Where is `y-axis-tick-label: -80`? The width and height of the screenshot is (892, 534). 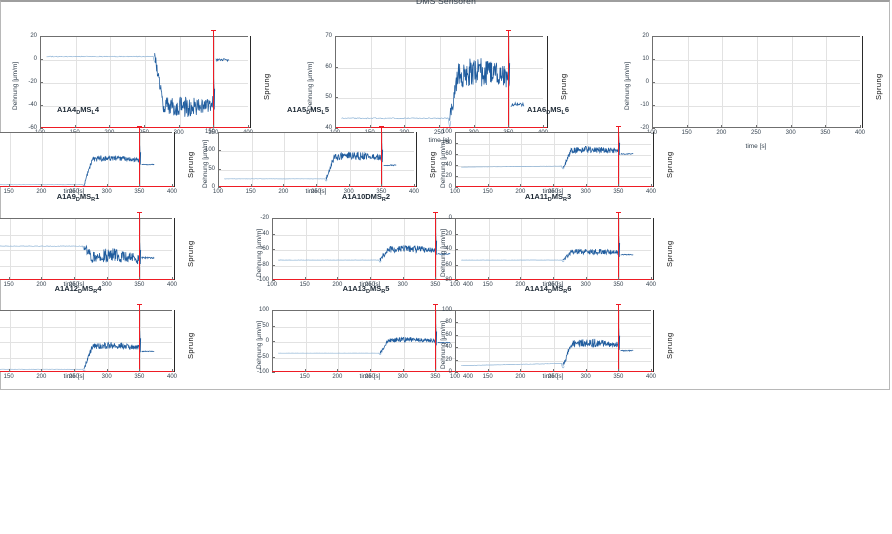 y-axis-tick-label: -80 is located at coordinates (447, 280).